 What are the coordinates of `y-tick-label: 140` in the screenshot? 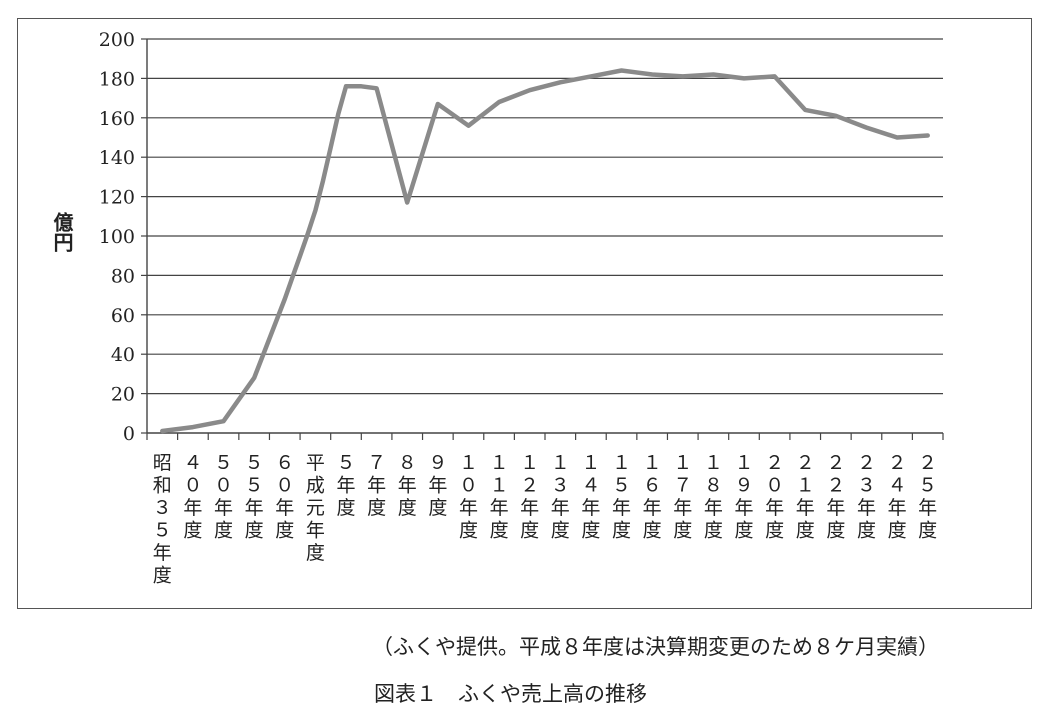 It's located at (117, 158).